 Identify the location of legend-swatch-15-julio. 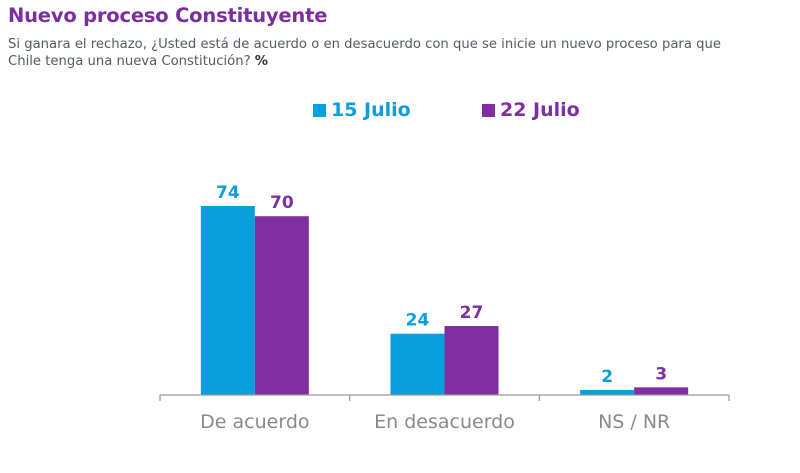
(319, 110).